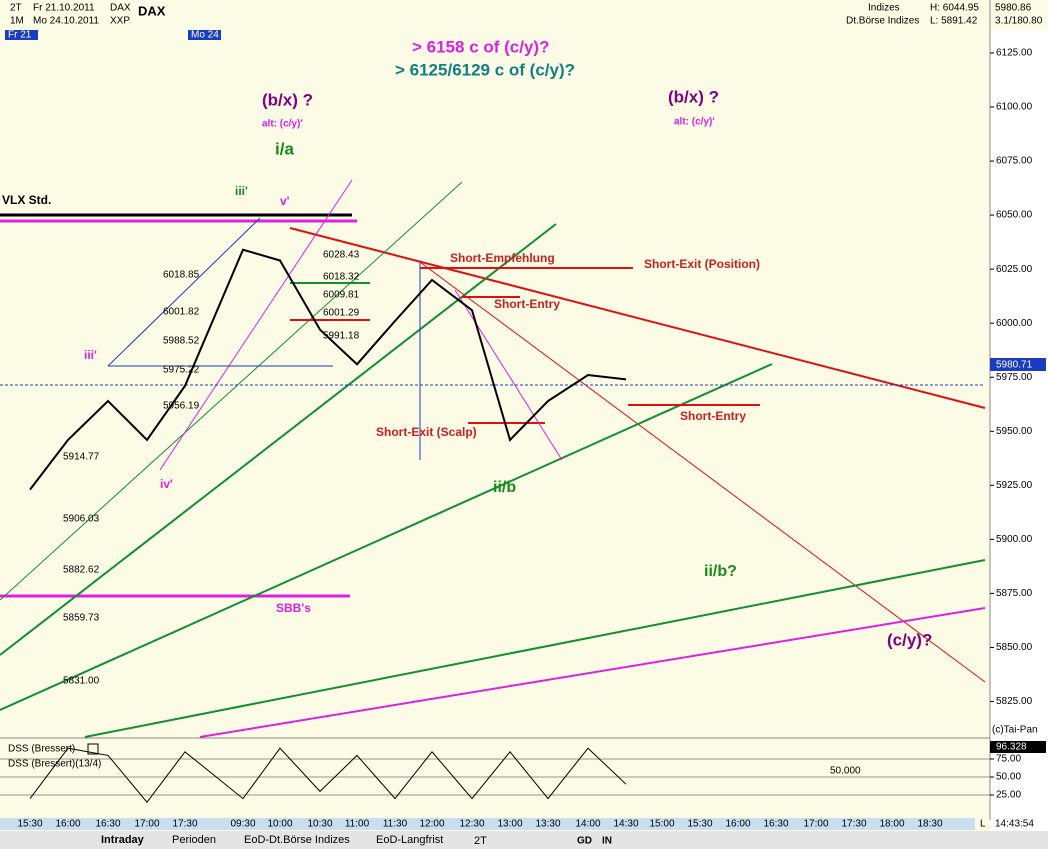 The height and width of the screenshot is (849, 1048). What do you see at coordinates (409, 840) in the screenshot?
I see `tab: EoD-Langfrist` at bounding box center [409, 840].